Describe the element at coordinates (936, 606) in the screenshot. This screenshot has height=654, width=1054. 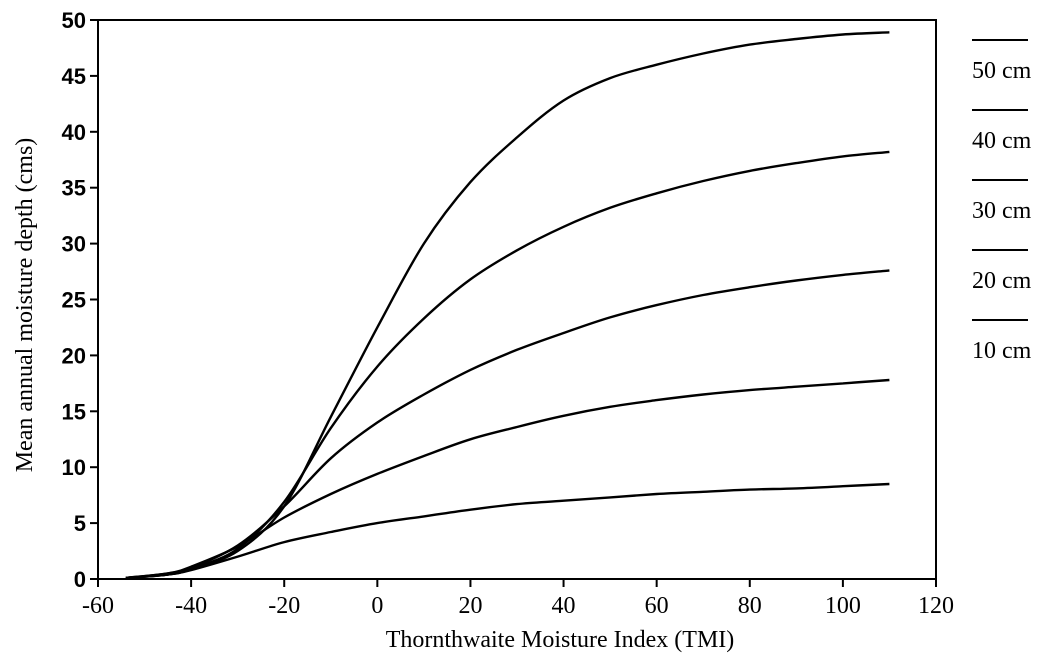
I see `x-tick-label: 120` at that location.